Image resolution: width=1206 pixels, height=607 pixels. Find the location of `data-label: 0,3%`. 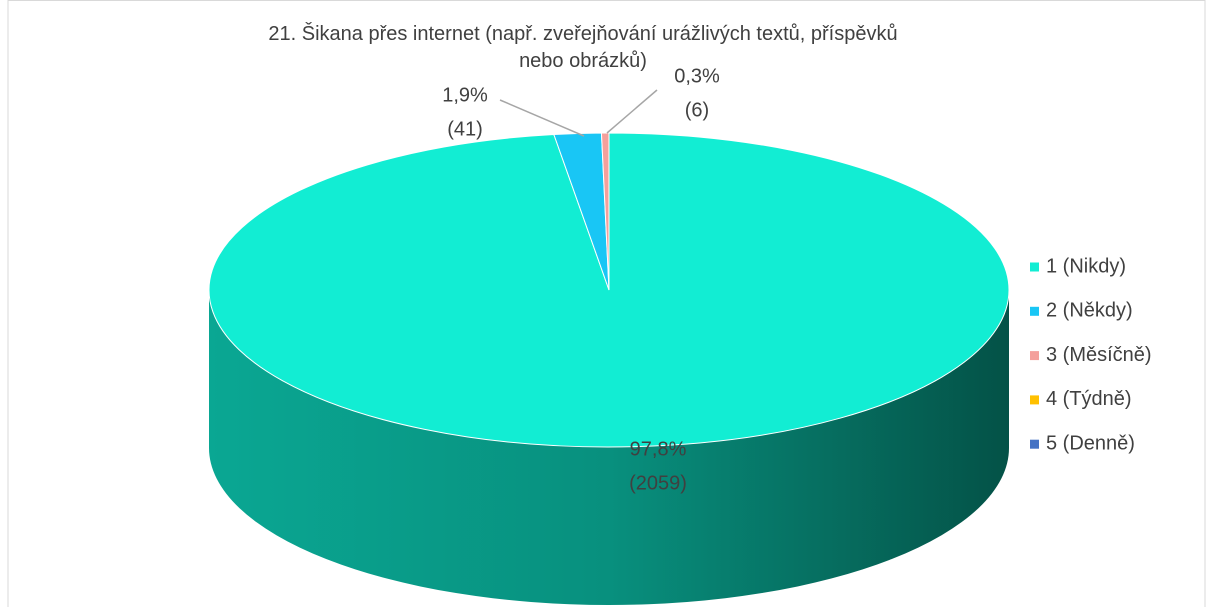

data-label: 0,3% is located at coordinates (697, 76).